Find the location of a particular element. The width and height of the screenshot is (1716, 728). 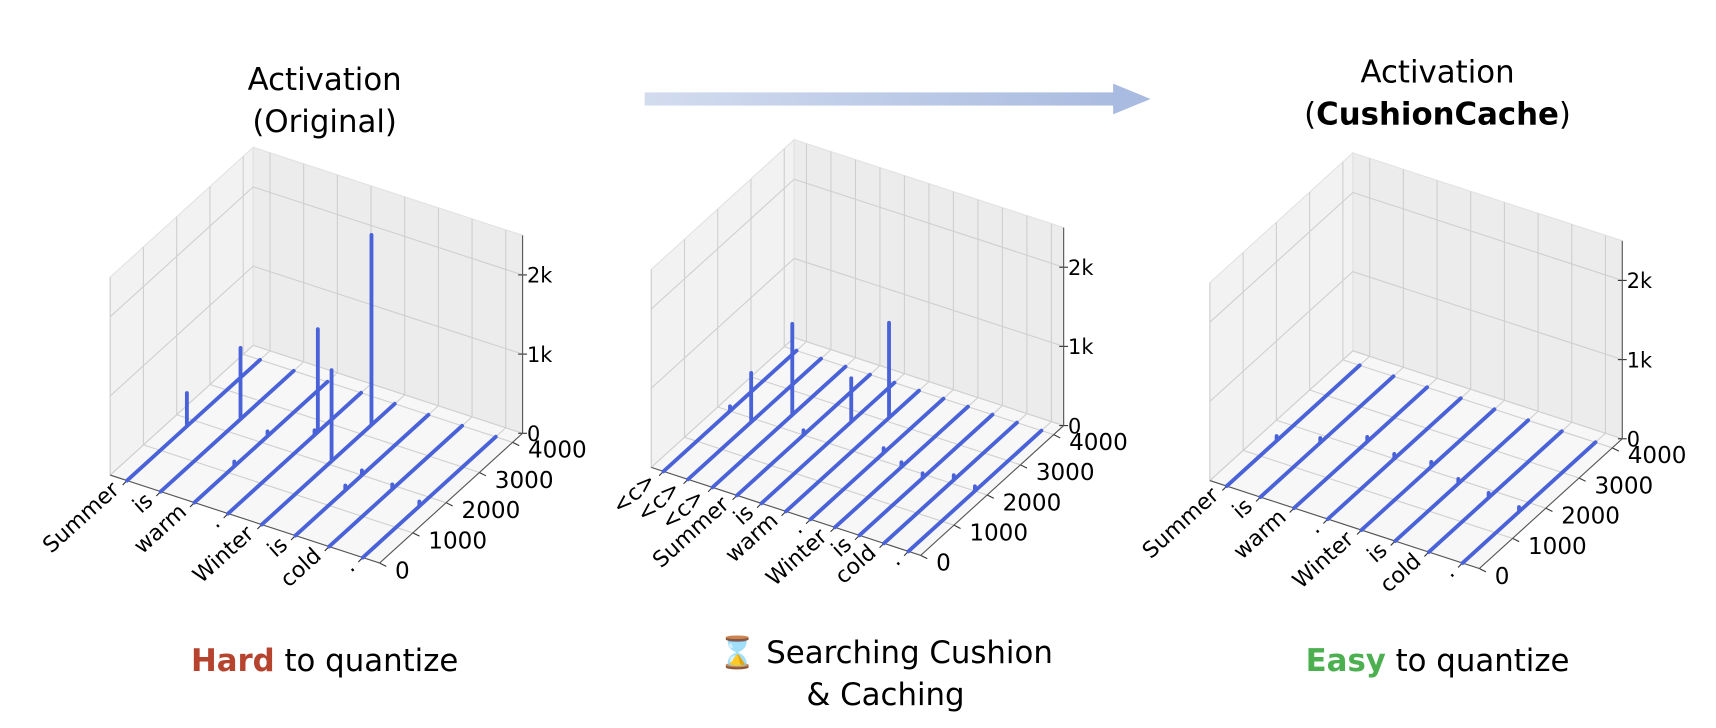

caption: ⌛ Searching Cushion is located at coordinates (885, 653).